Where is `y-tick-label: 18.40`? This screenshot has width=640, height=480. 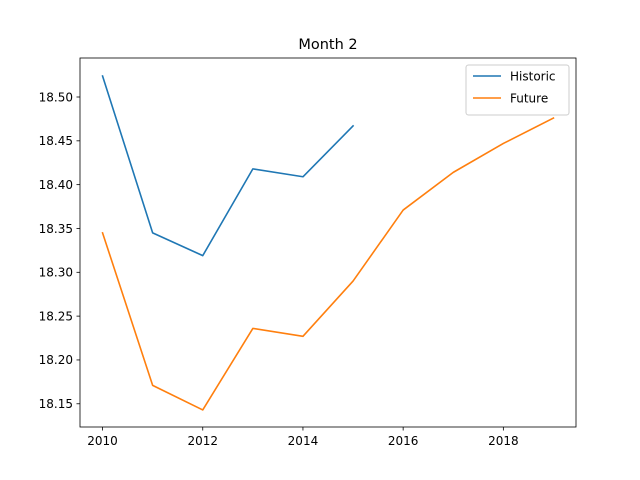 y-tick-label: 18.40 is located at coordinates (56, 185).